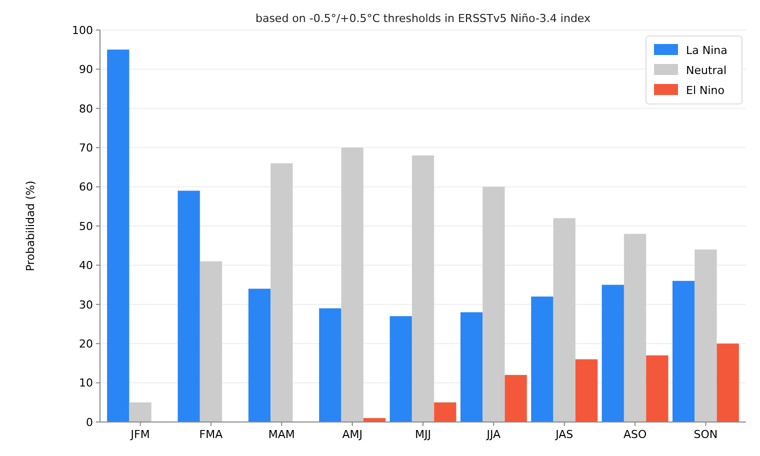  Describe the element at coordinates (140, 434) in the screenshot. I see `x-tick-label: JFM` at that location.